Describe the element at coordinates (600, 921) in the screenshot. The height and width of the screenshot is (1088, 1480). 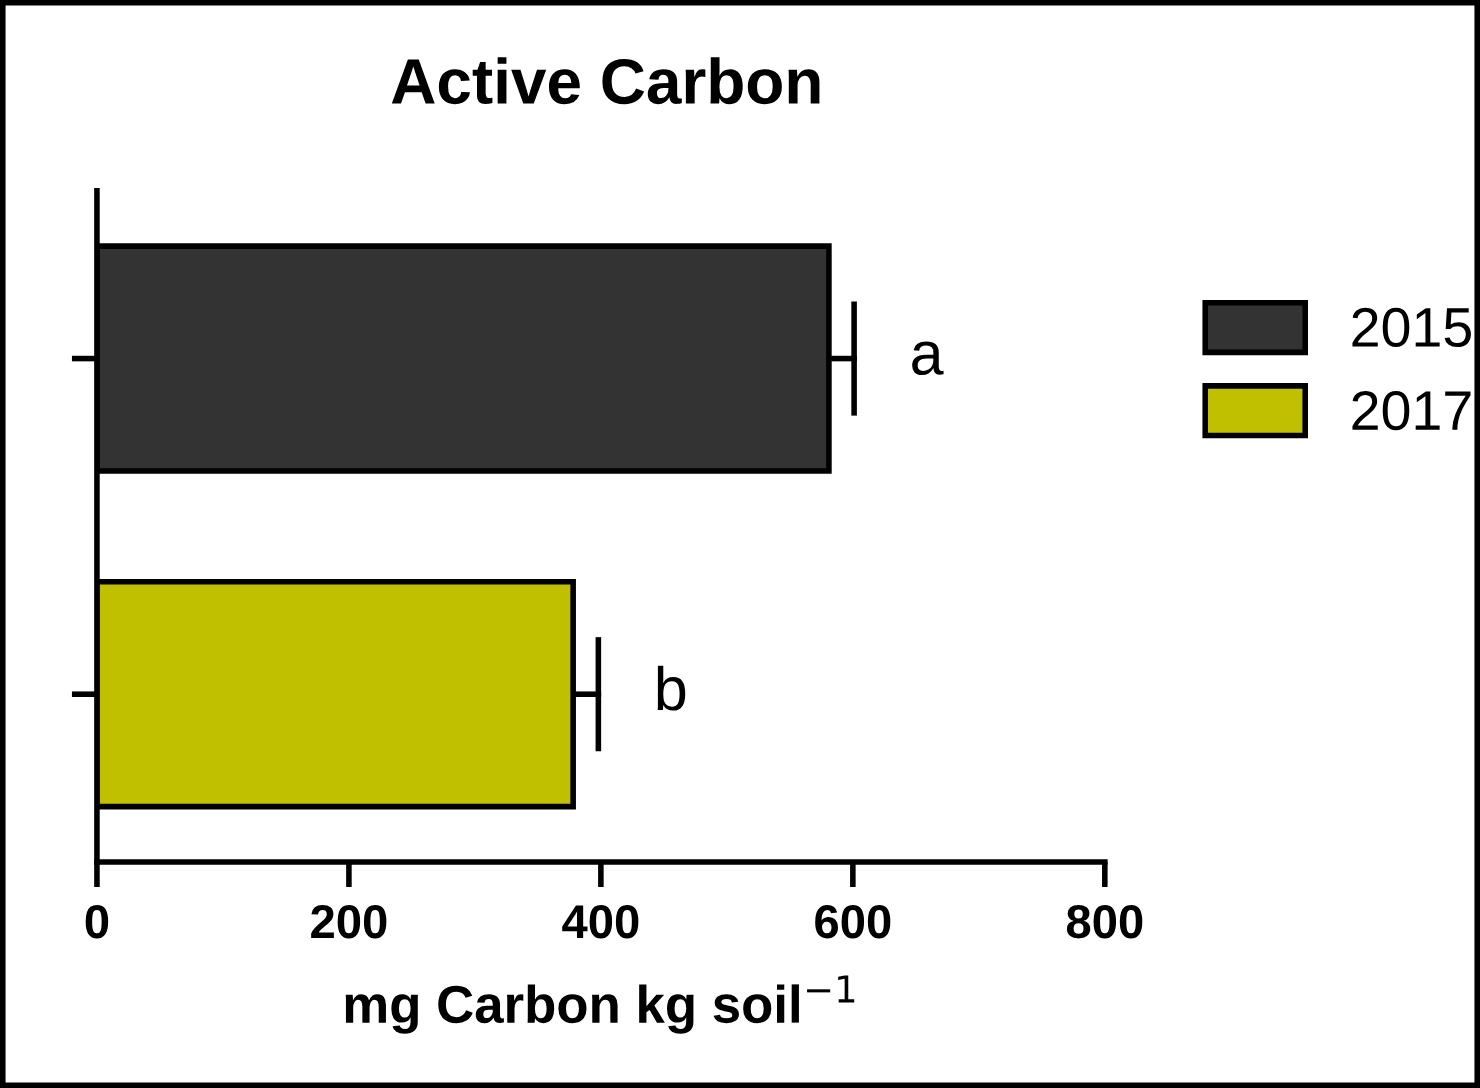
I see `x-tick-label: 400` at that location.